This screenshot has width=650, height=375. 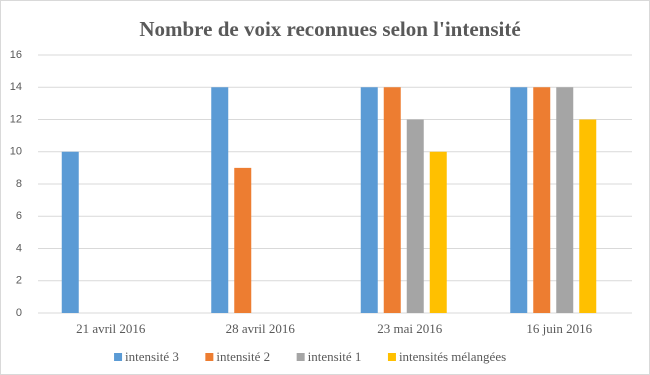 I want to click on legend-label: intensité 1, so click(x=335, y=356).